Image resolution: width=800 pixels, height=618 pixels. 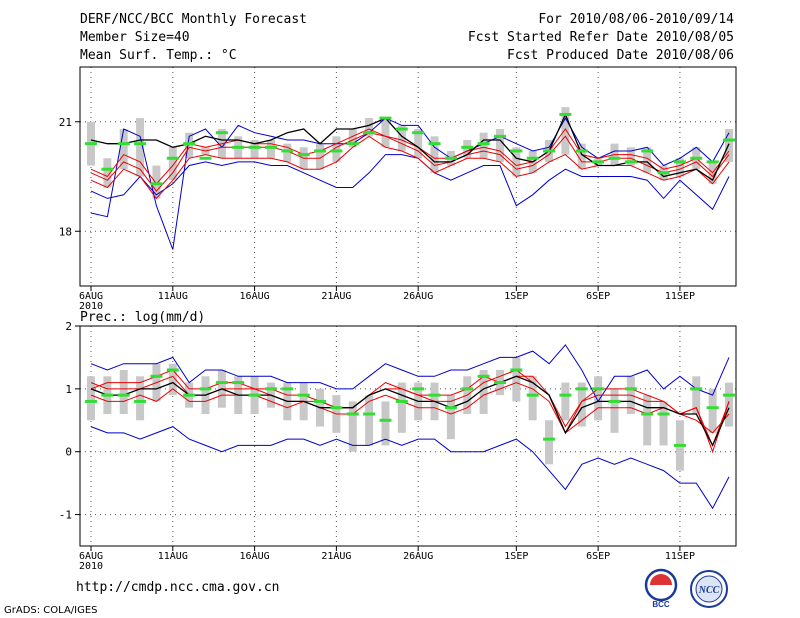 I want to click on bcc-logo-text: BCC, so click(x=661, y=604).